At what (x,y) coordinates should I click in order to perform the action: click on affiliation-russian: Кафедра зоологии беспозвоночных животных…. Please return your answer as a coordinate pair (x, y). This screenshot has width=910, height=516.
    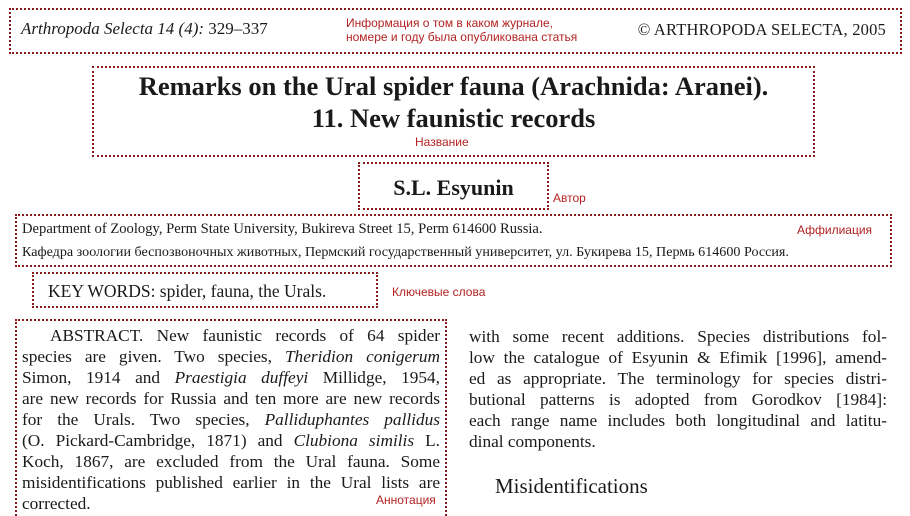
    Looking at the image, I should click on (405, 252).